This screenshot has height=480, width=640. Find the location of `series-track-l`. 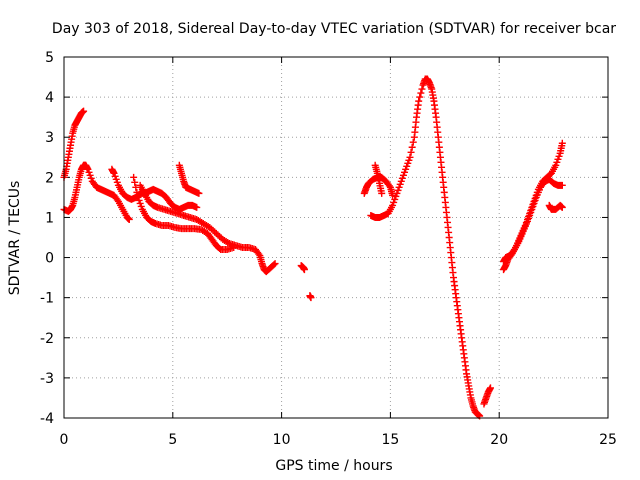

series-track-l is located at coordinates (487, 396).